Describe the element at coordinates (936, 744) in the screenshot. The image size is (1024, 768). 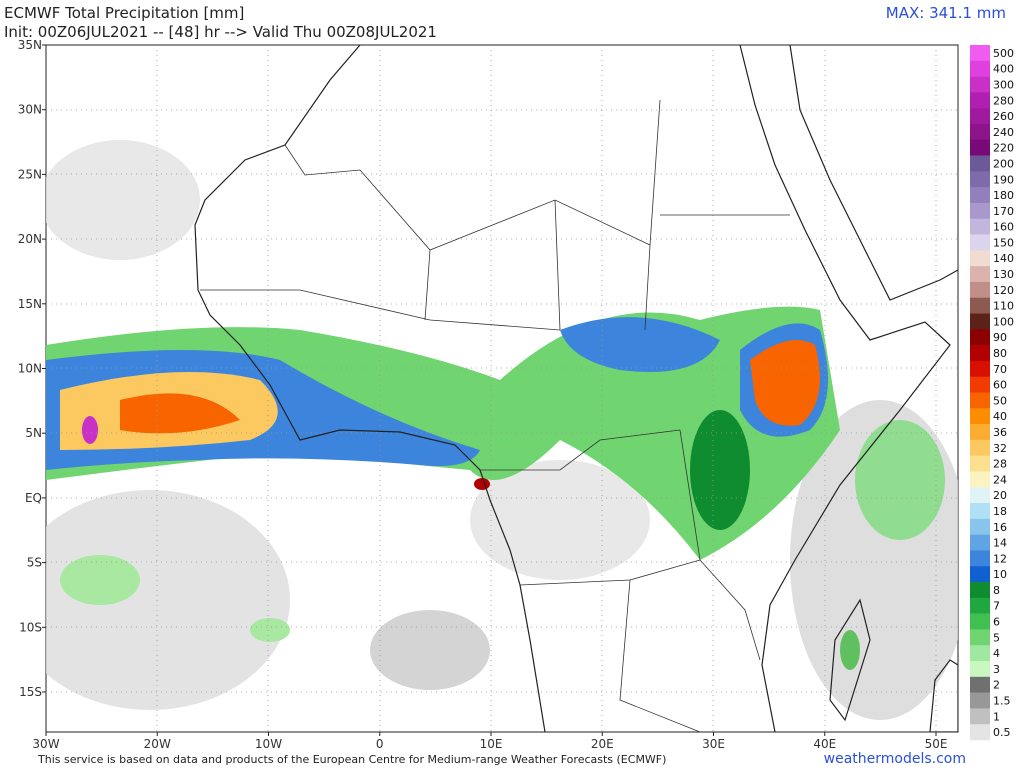
I see `lon-label: 50E` at that location.